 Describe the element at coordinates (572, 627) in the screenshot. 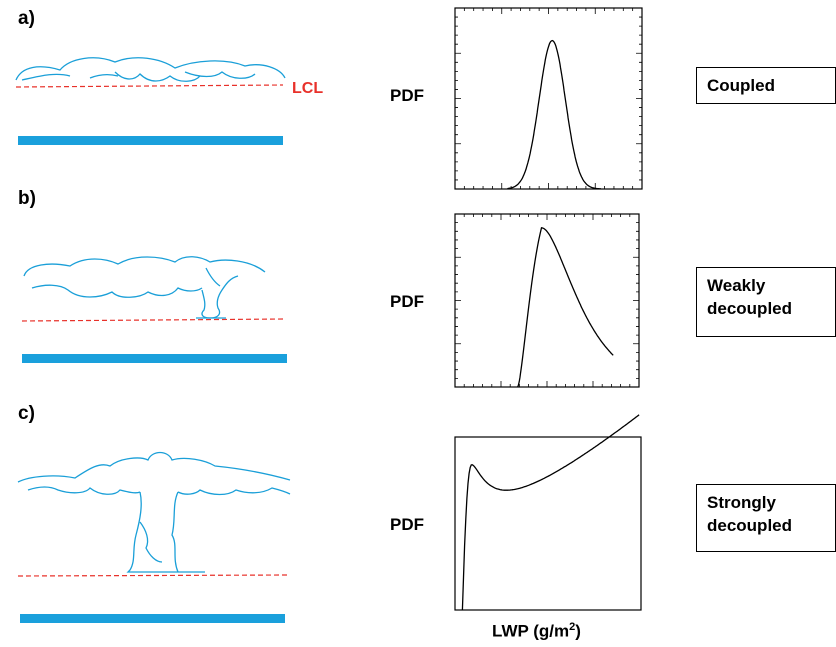

I see `xaxis-label-sup: 2` at that location.